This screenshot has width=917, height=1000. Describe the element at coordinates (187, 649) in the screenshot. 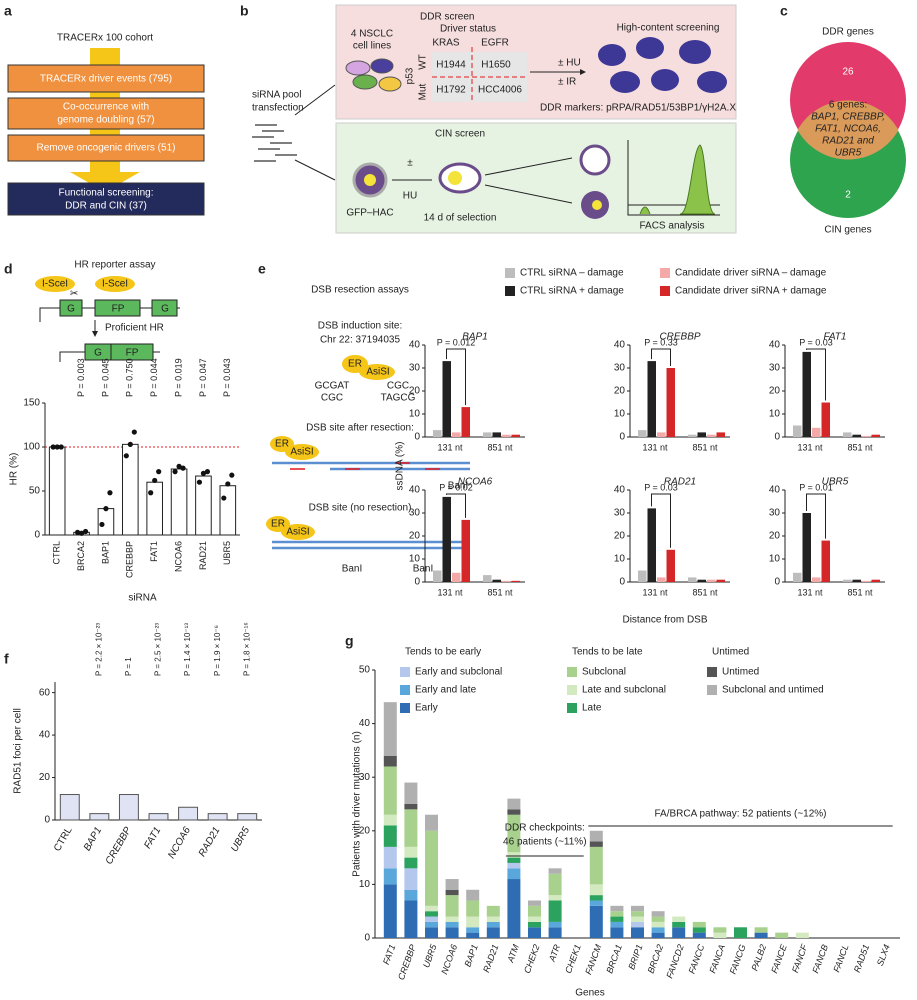

I see `annotation: P = 1.4 × 10⁻¹³` at that location.